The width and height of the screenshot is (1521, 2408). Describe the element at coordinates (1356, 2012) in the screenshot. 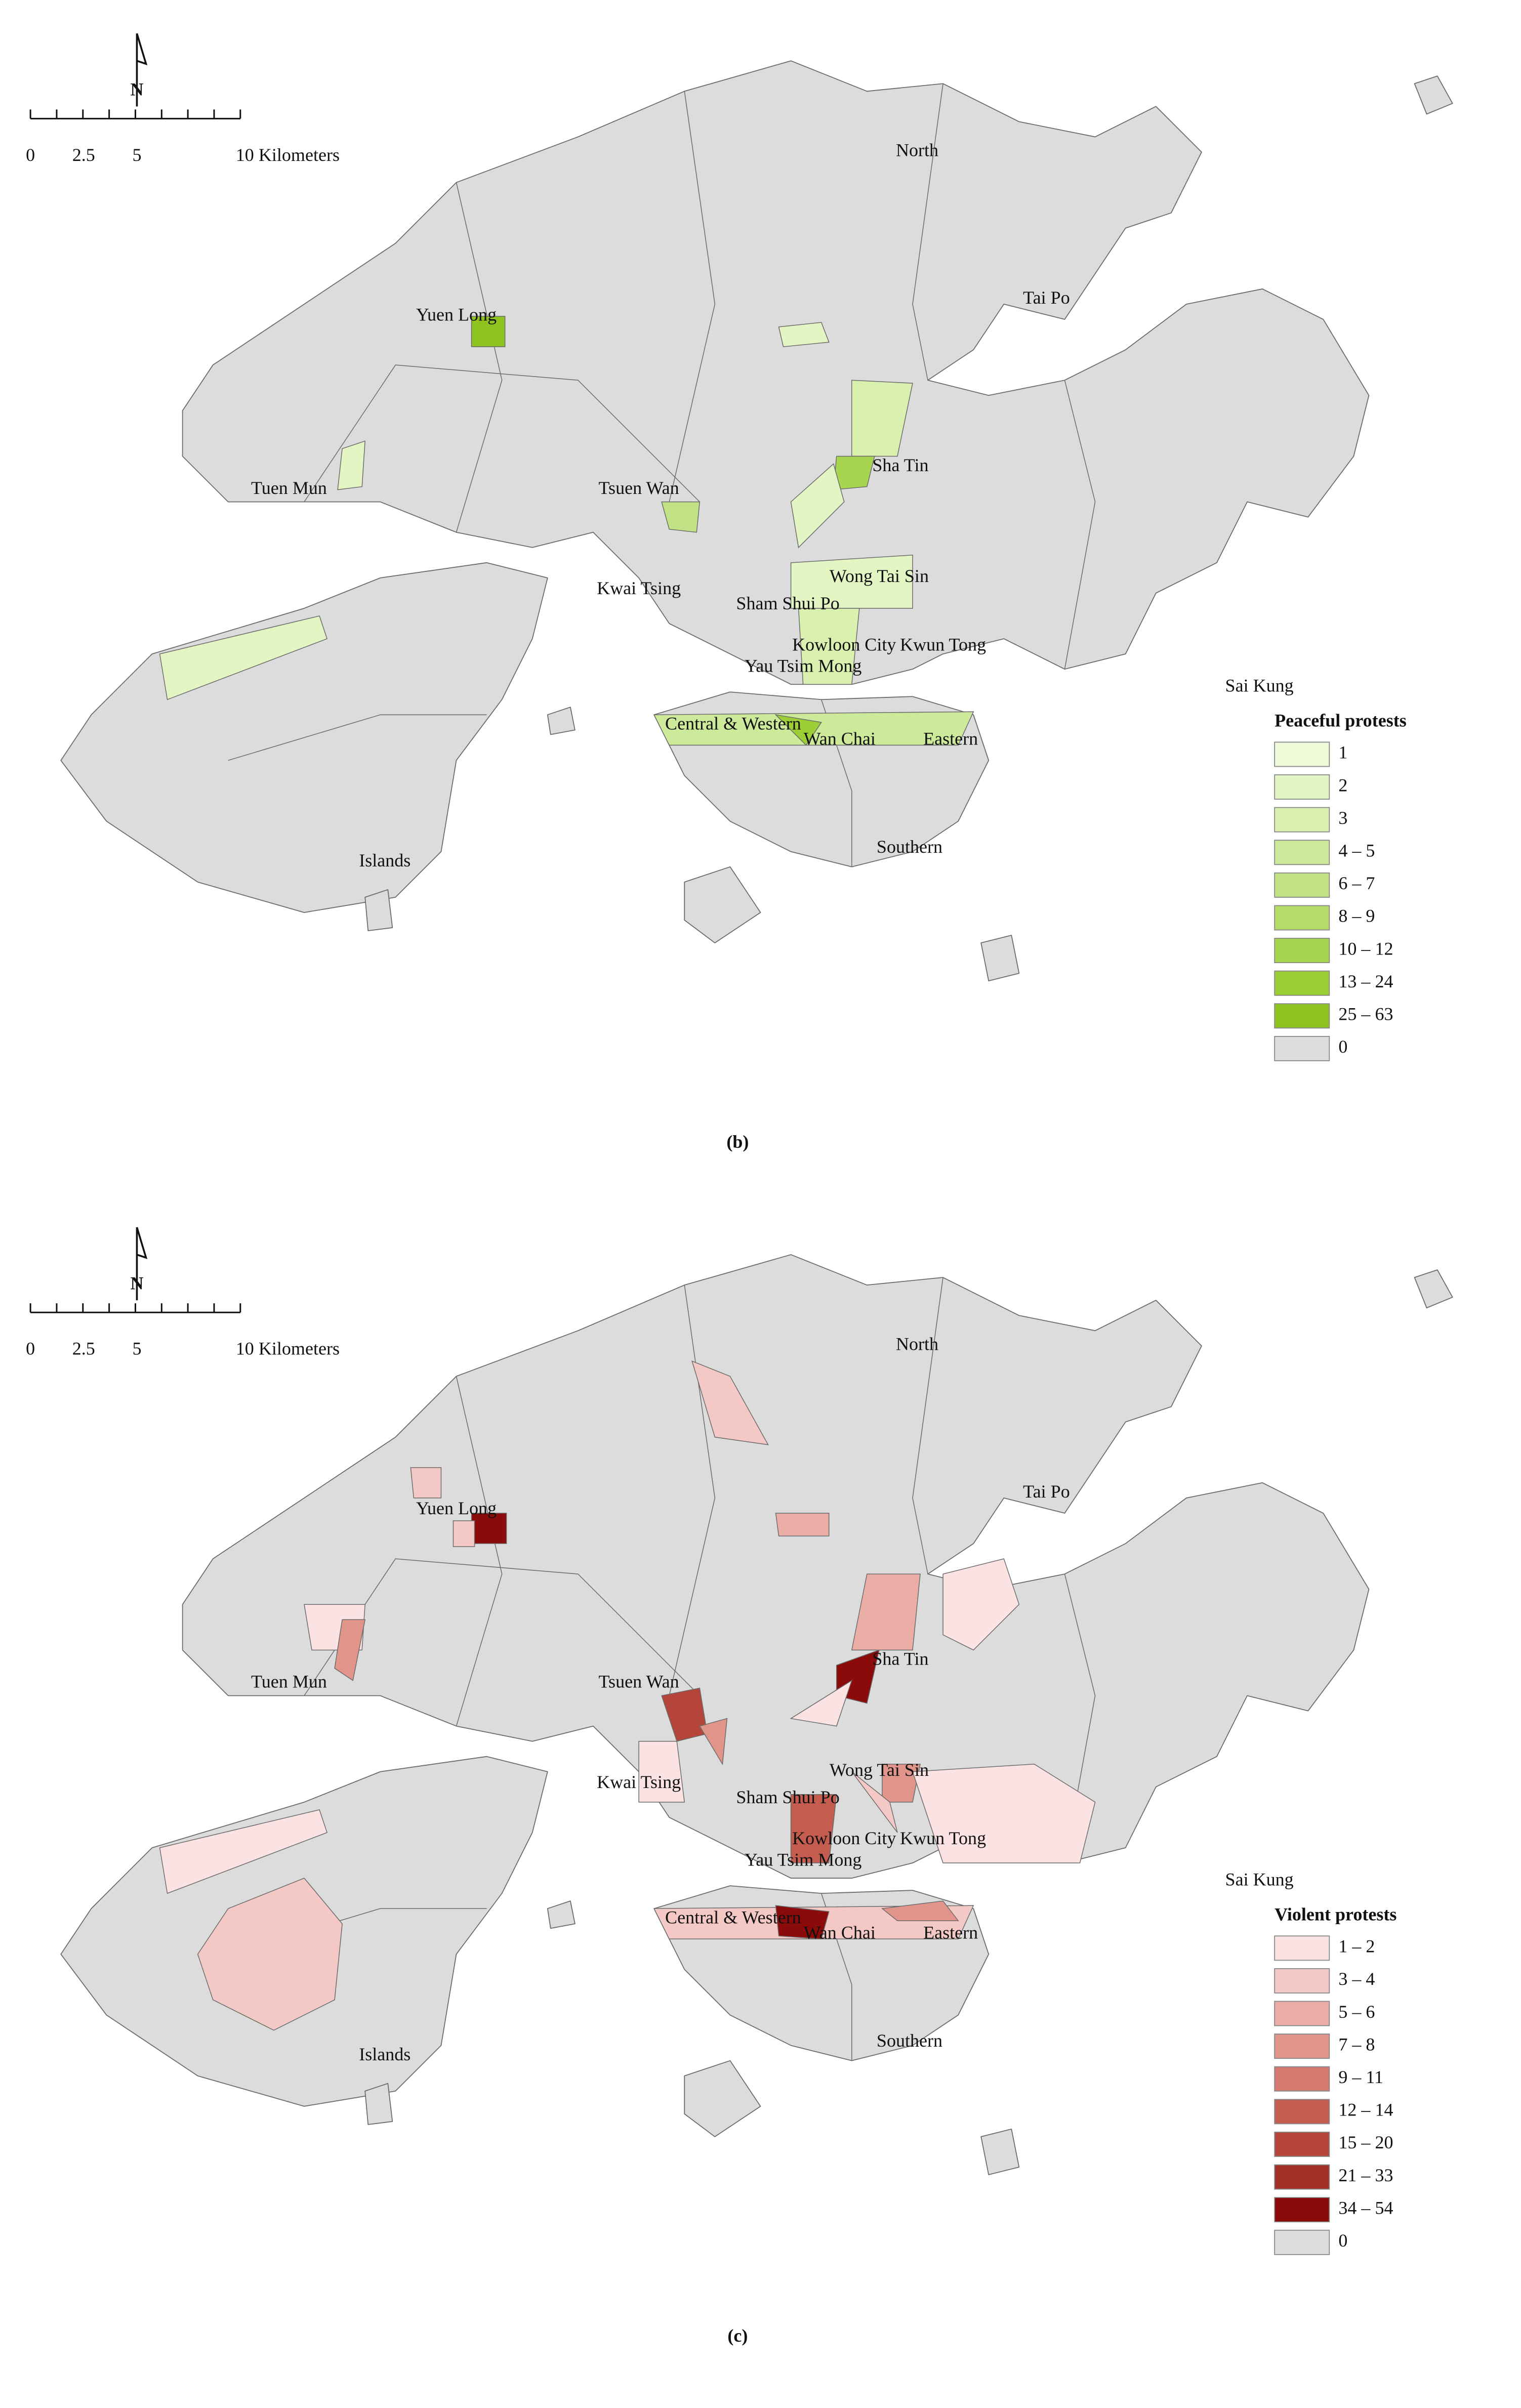

I see `legend-label: 5 – 6` at that location.